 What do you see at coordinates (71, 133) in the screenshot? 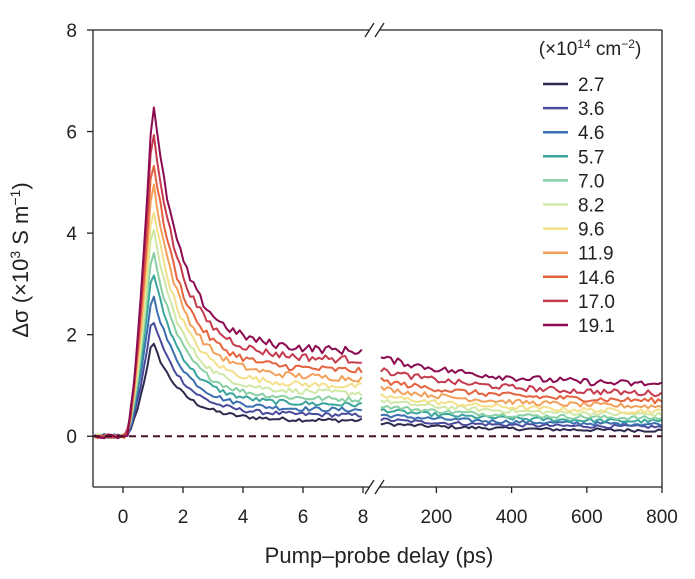
I see `y-tick-label-6: 6` at bounding box center [71, 133].